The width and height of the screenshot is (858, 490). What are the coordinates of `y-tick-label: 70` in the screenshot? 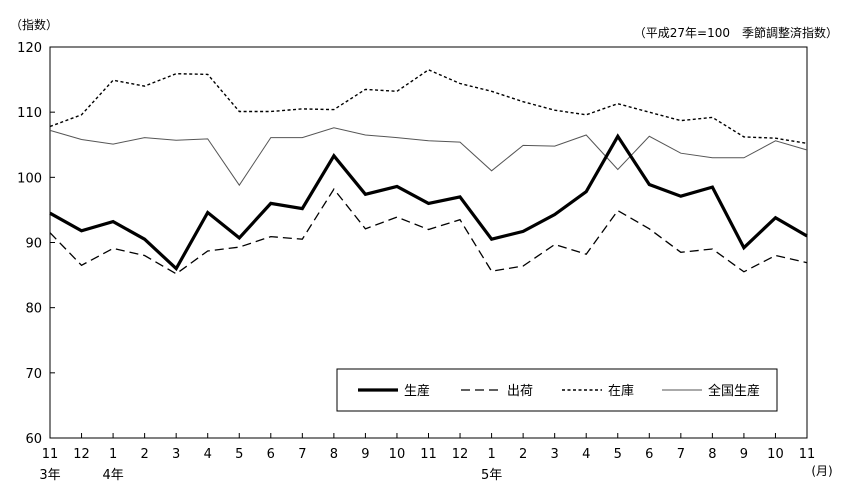 It's located at (33, 374).